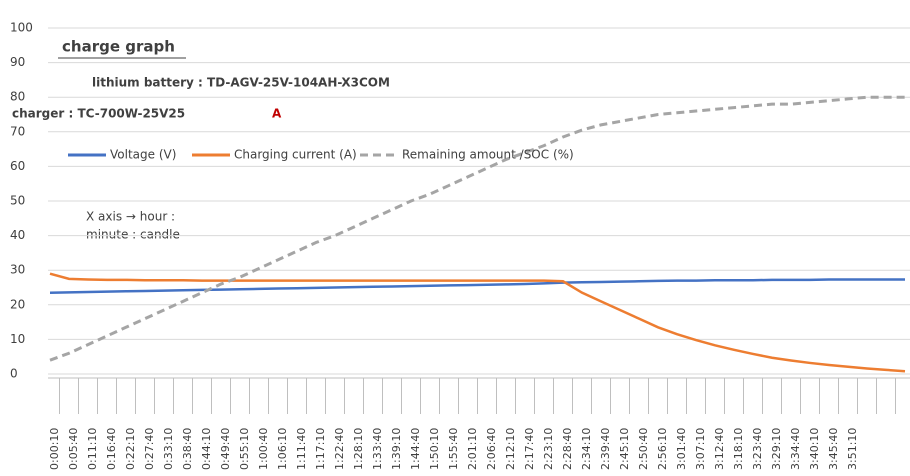 The height and width of the screenshot is (476, 910). What do you see at coordinates (92, 449) in the screenshot?
I see `x-tick-label: 0:11:10` at bounding box center [92, 449].